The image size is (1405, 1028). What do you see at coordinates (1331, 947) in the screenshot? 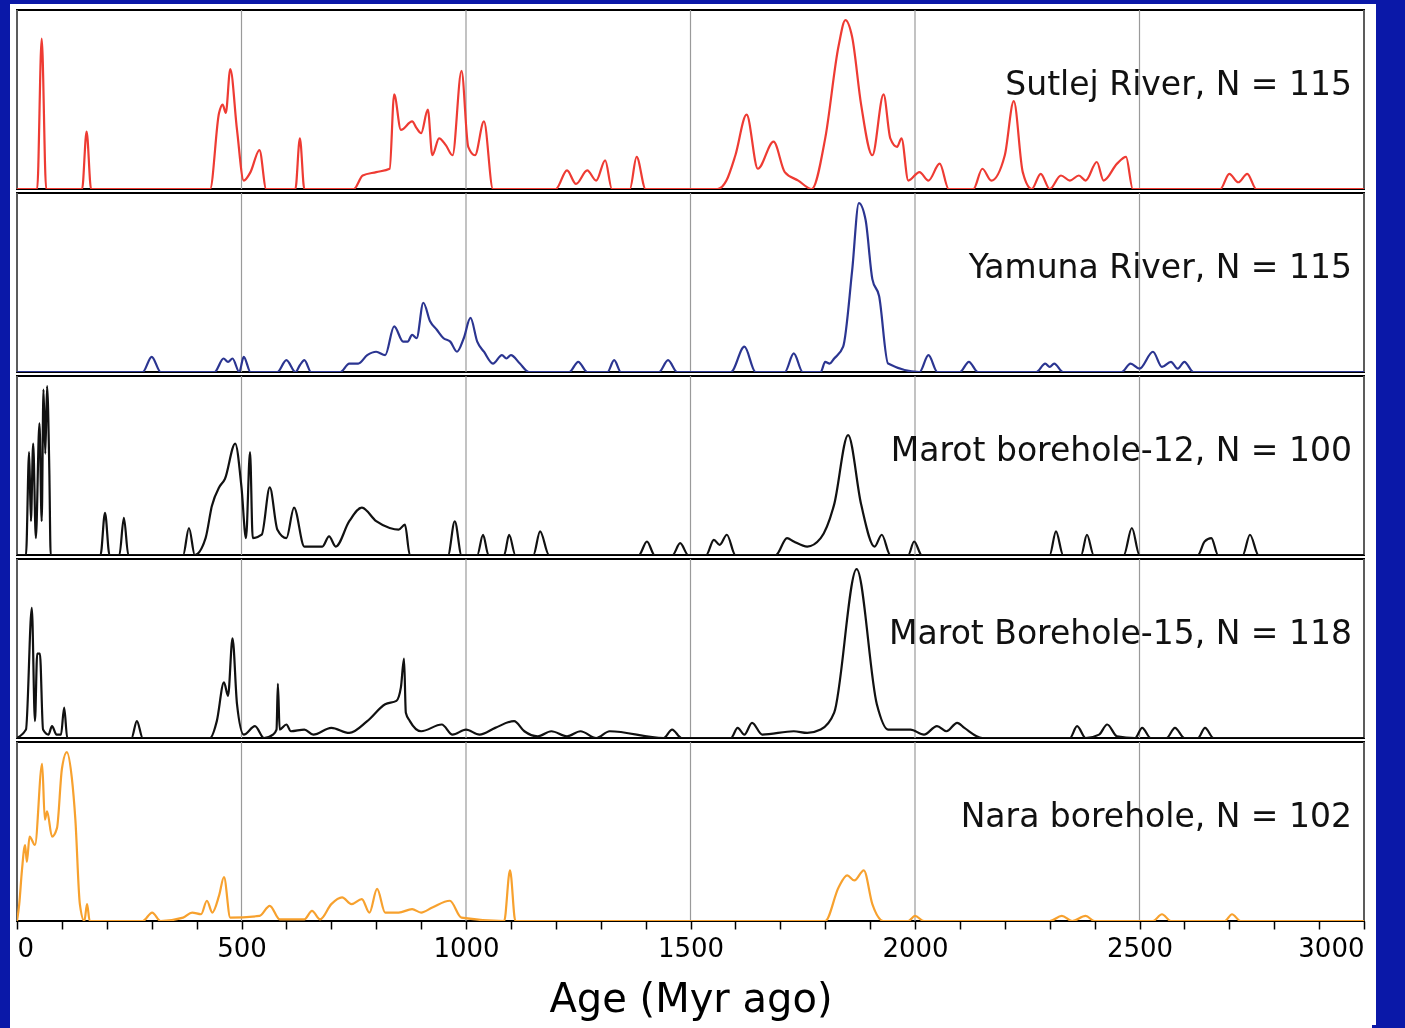
I see `x-tick-label: 3000` at bounding box center [1331, 947].